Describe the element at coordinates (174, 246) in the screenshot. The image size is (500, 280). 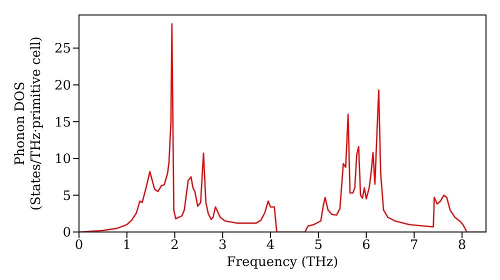
I see `x-tick-label: 2` at that location.